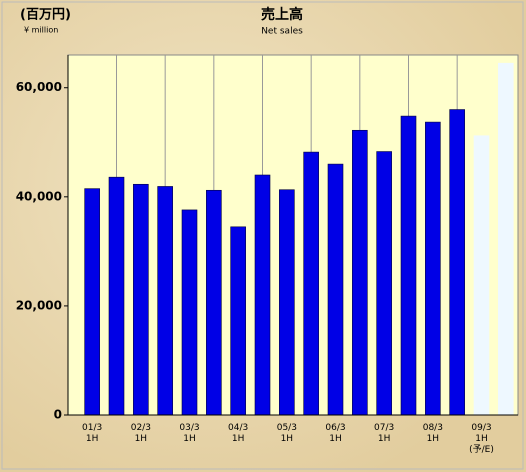 The height and width of the screenshot is (472, 526). Describe the element at coordinates (58, 415) in the screenshot. I see `y-tick-label: 0` at that location.